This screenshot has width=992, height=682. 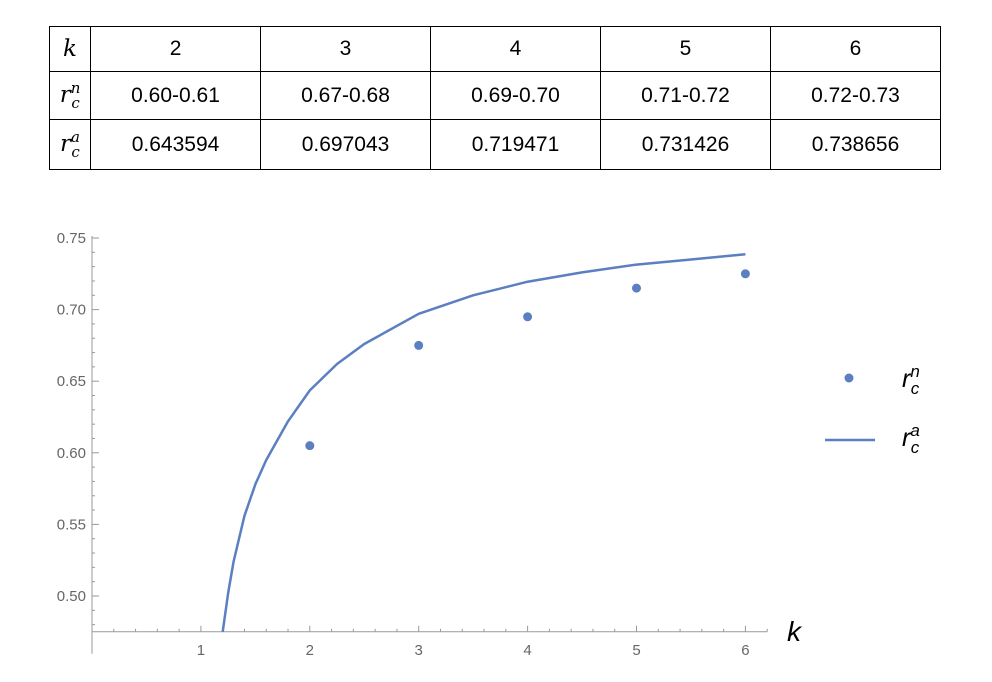 I want to click on y-tick-label: 0.55, so click(x=71, y=524).